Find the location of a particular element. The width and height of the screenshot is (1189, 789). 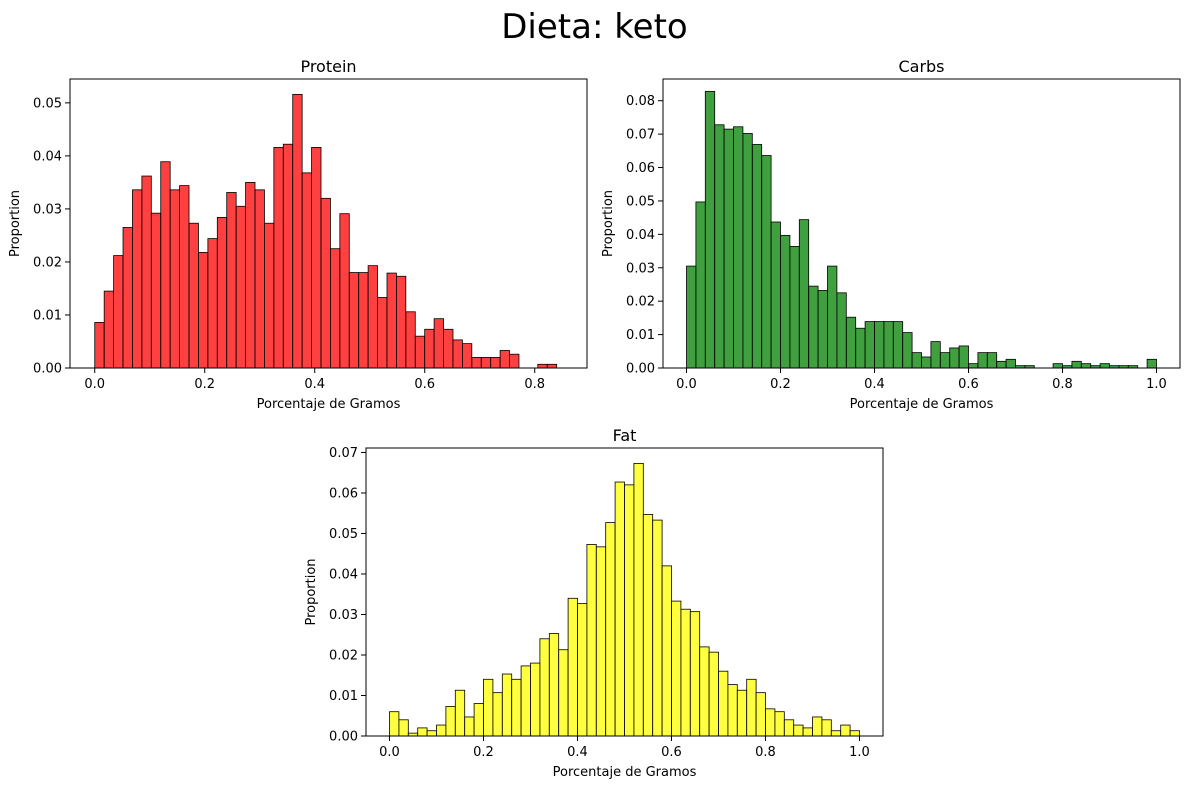

carbs-y-tick-label: 0.08 is located at coordinates (640, 101).